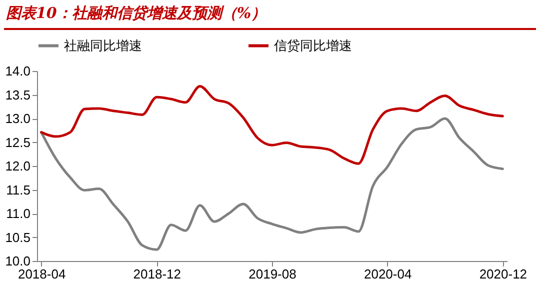 Image resolution: width=541 pixels, height=300 pixels. I want to click on y-tick-label: 12.0, so click(17, 166).